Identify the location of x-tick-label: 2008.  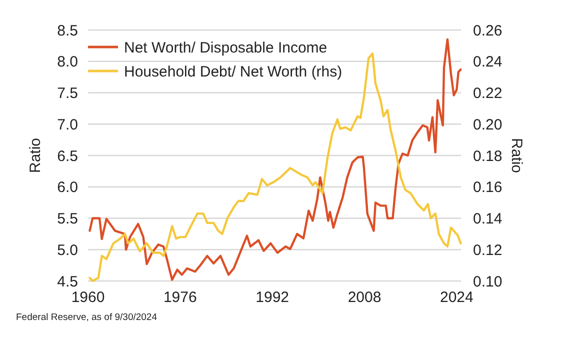
(365, 297).